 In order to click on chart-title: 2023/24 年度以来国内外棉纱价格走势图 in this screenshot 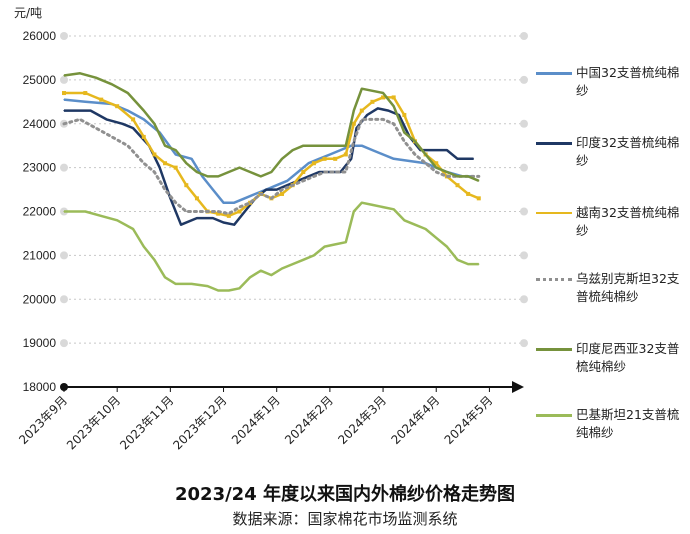, I will do `click(345, 494)`.